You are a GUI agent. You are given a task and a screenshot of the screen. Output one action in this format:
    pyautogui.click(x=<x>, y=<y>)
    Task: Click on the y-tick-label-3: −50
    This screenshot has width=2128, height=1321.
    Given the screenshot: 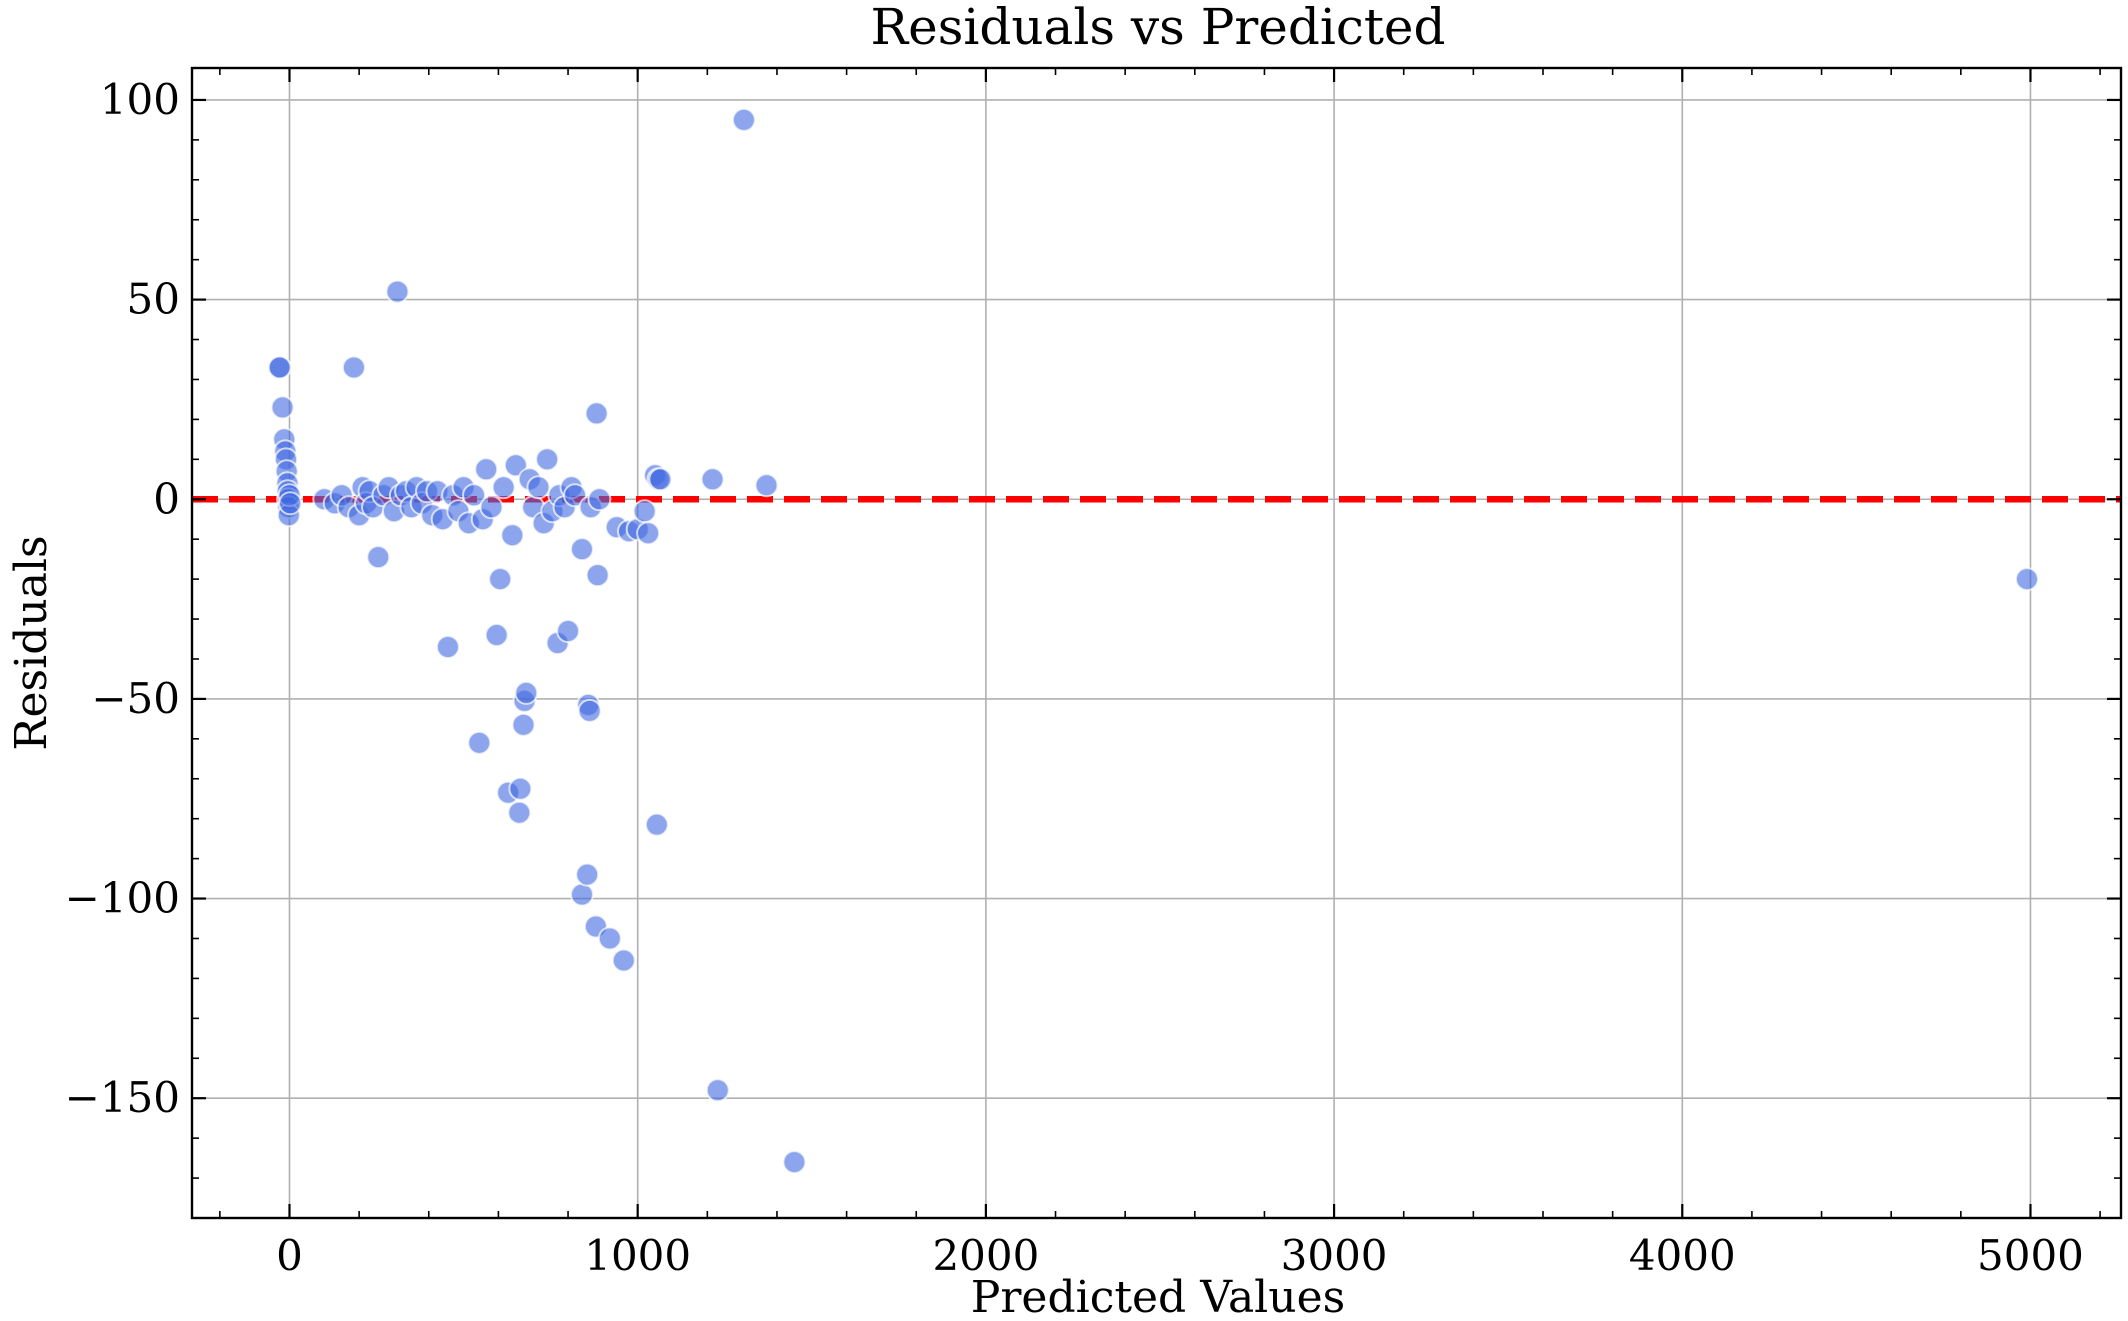 What is the action you would take?
    pyautogui.click(x=135, y=698)
    